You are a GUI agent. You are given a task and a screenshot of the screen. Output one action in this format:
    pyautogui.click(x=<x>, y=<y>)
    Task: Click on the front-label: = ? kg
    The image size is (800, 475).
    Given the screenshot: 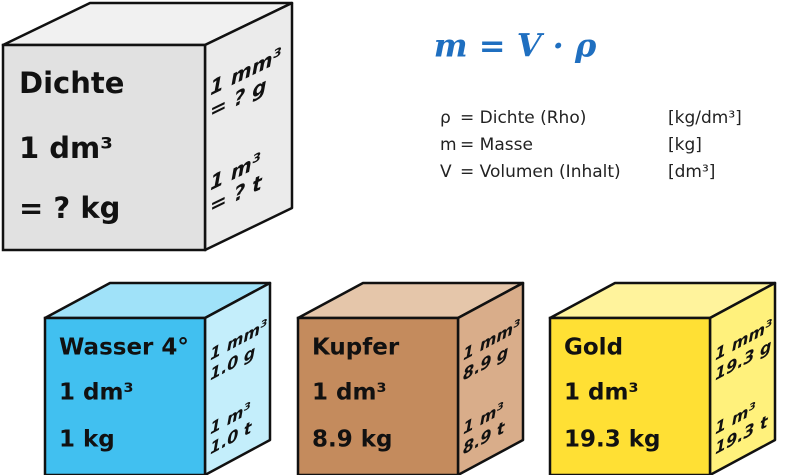 What is the action you would take?
    pyautogui.click(x=69, y=208)
    